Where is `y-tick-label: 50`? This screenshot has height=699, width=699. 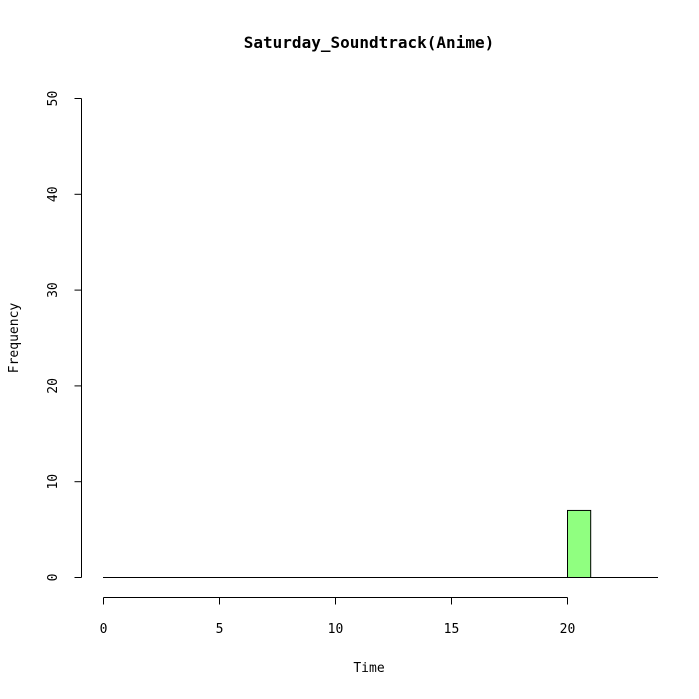
y-tick-label: 50 is located at coordinates (53, 99).